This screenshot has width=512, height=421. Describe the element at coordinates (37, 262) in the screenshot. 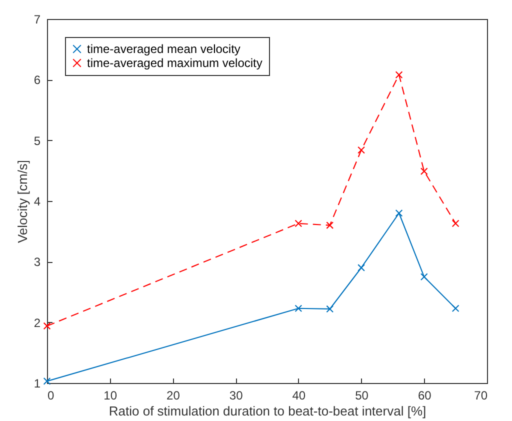

I see `y-tick-label: 3` at that location.